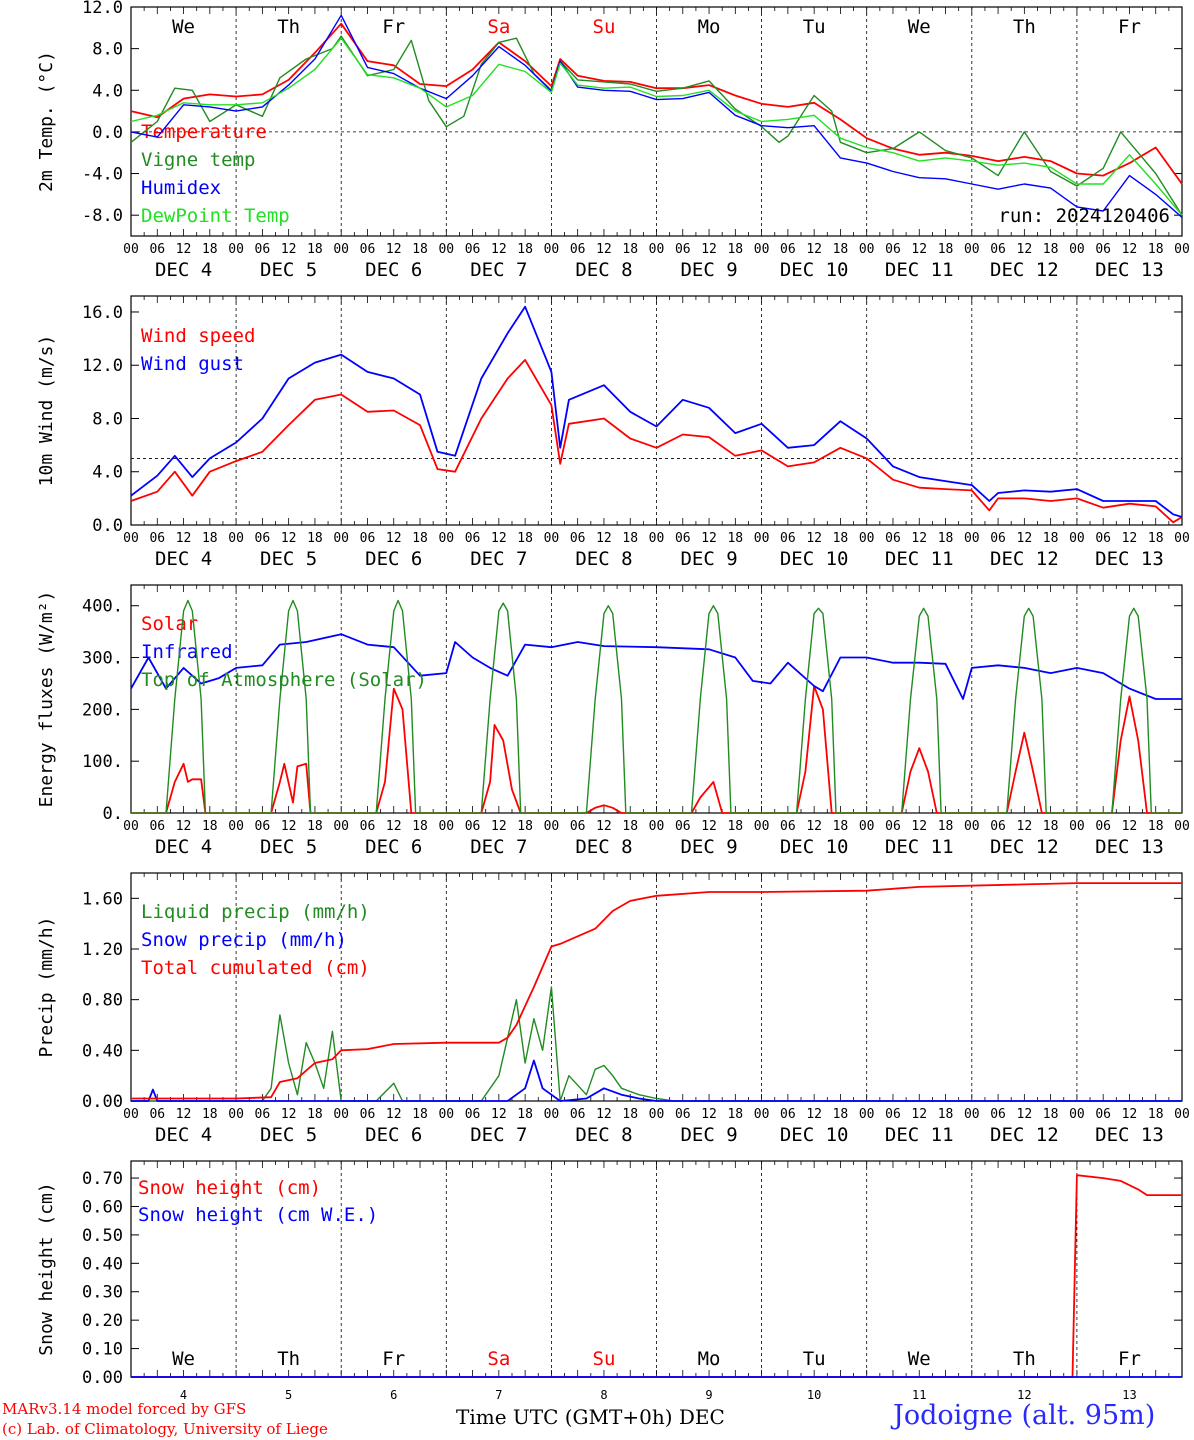  Describe the element at coordinates (102, 710) in the screenshot. I see `y-tick-label: 200.` at that location.